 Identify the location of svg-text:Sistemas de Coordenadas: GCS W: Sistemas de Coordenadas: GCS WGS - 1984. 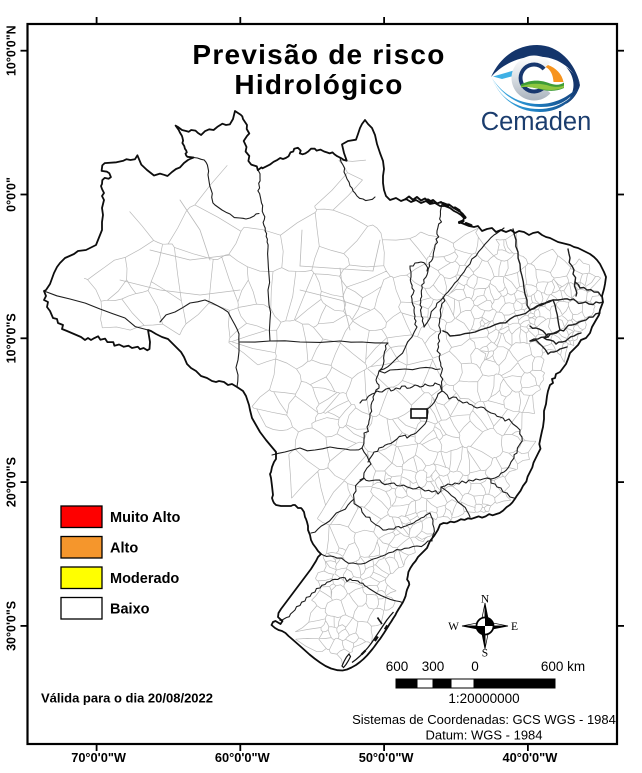
(484, 719).